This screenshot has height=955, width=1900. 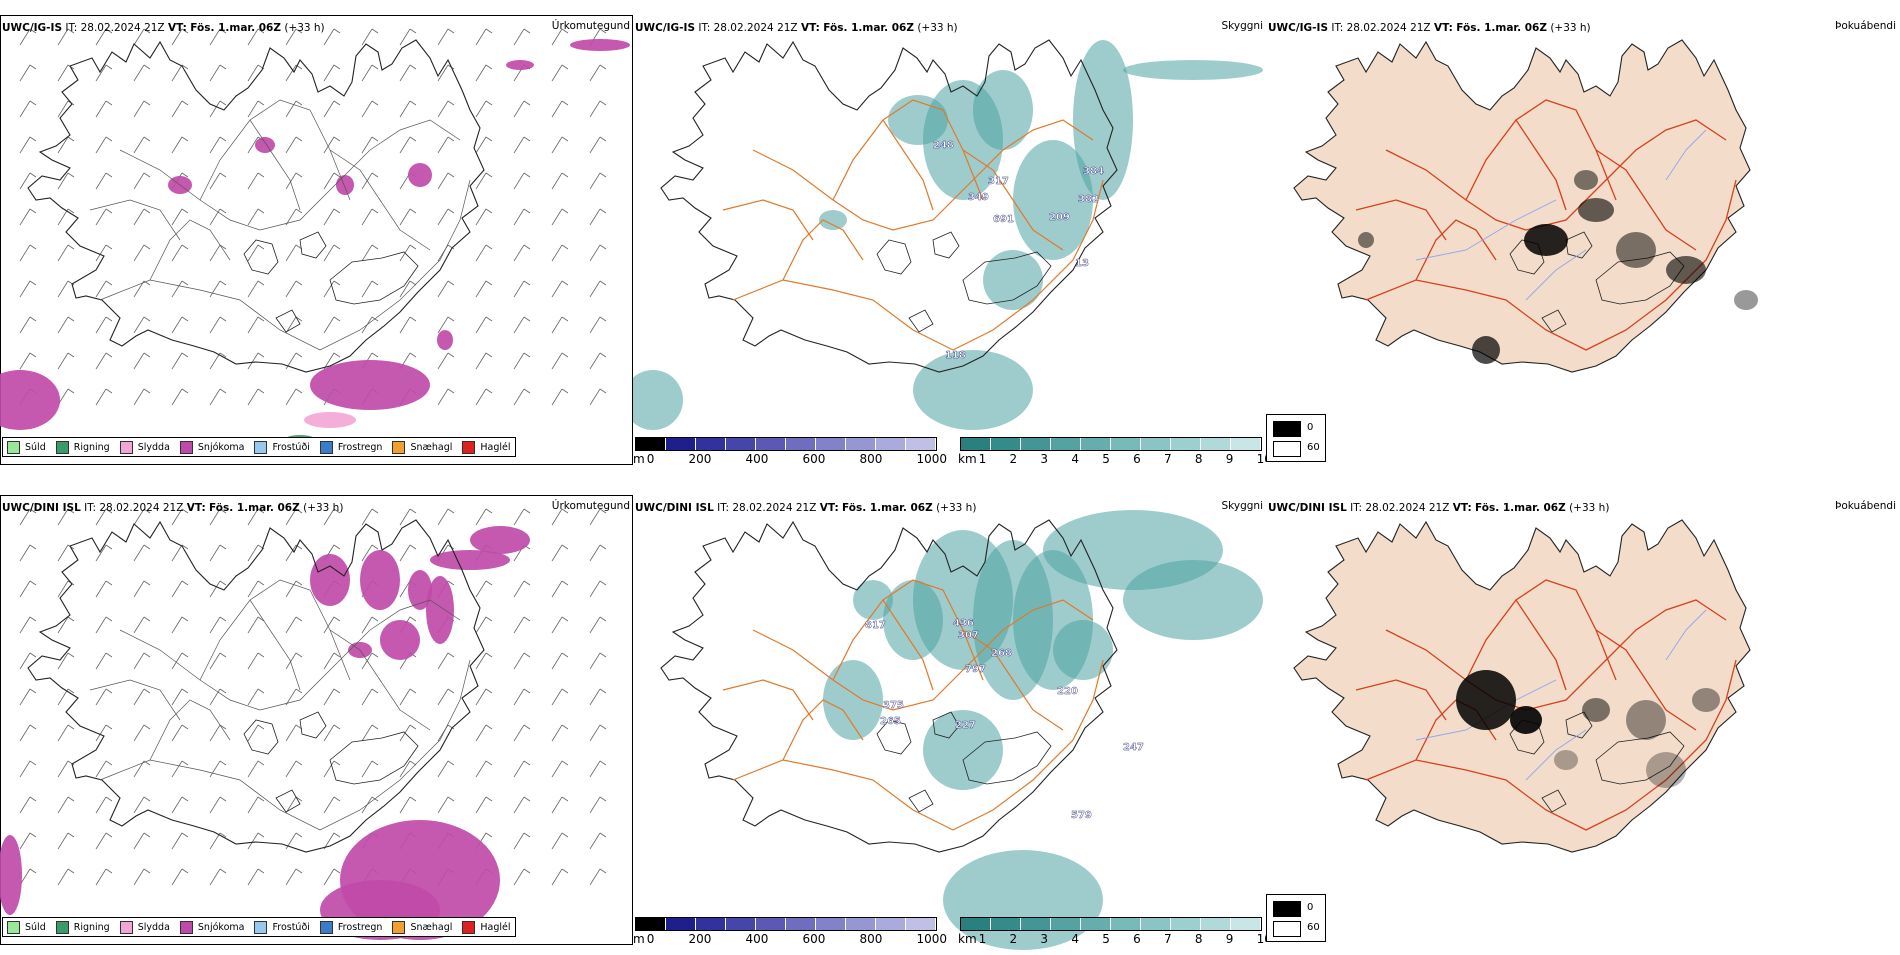 What do you see at coordinates (313, 697) in the screenshot?
I see `wind-barbs` at bounding box center [313, 697].